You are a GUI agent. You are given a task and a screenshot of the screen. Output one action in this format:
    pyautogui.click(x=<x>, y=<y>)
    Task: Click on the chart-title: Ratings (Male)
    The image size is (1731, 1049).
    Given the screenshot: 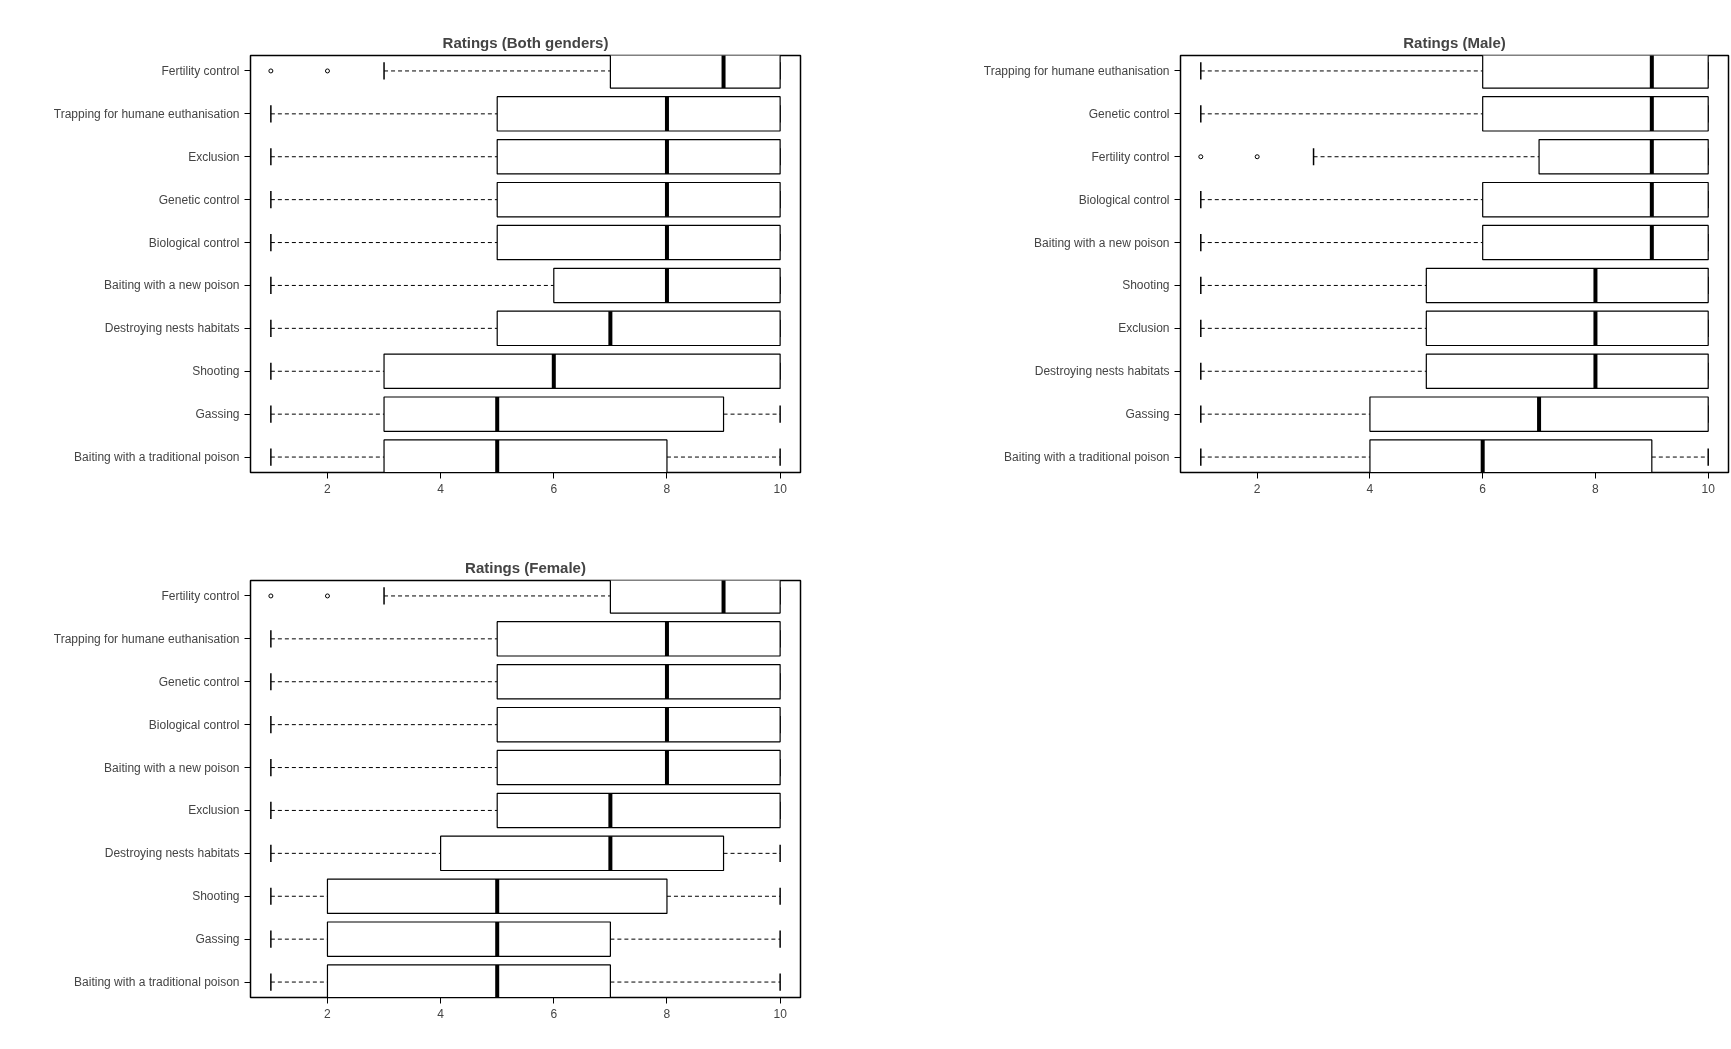 What is the action you would take?
    pyautogui.click(x=1454, y=42)
    